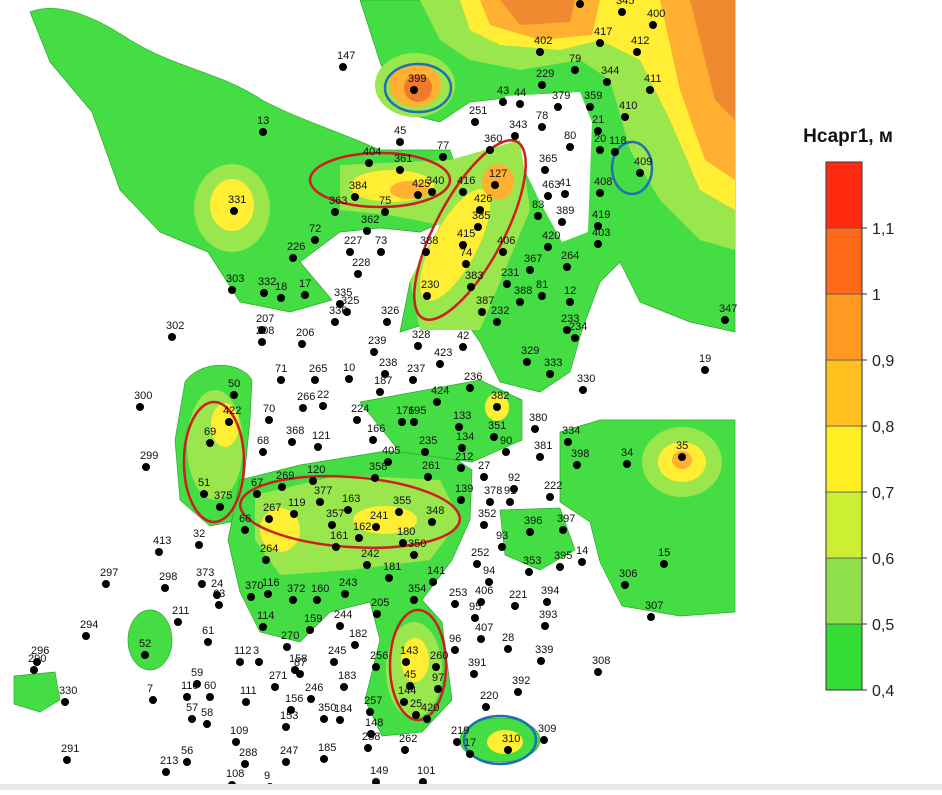  Describe the element at coordinates (502, 536) in the screenshot. I see `well-label: 93` at that location.